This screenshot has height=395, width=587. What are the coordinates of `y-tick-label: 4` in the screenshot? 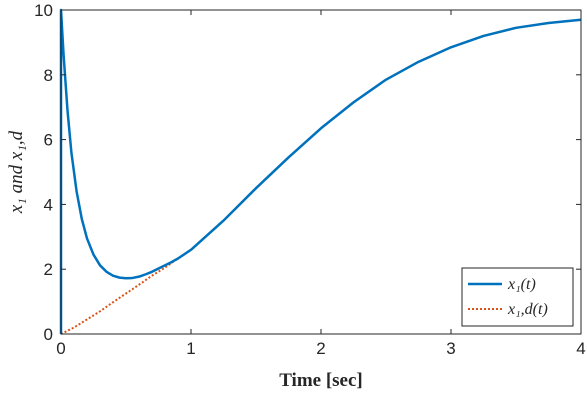 It's located at (48, 204).